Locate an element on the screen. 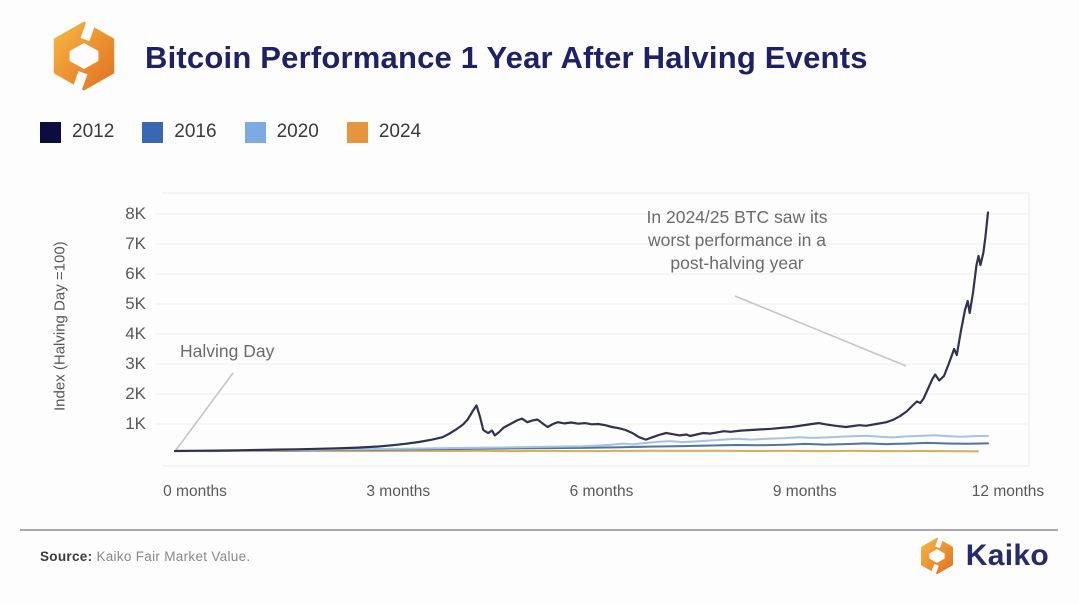 The image size is (1079, 604). callout-line-2024-note is located at coordinates (820, 331).